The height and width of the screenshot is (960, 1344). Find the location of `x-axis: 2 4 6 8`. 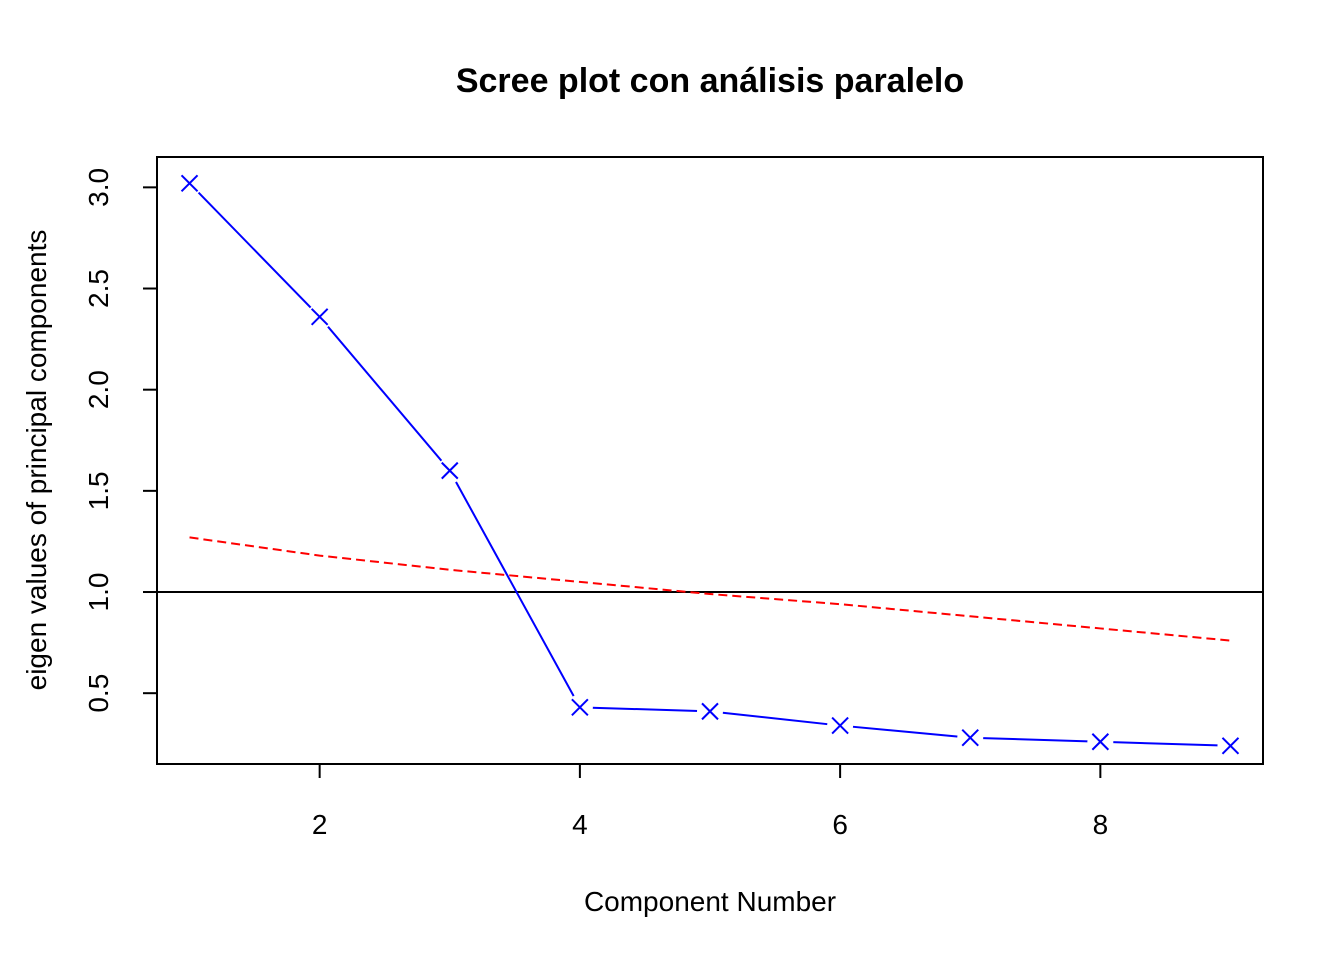

x-axis: 2 4 6 8 is located at coordinates (710, 802).